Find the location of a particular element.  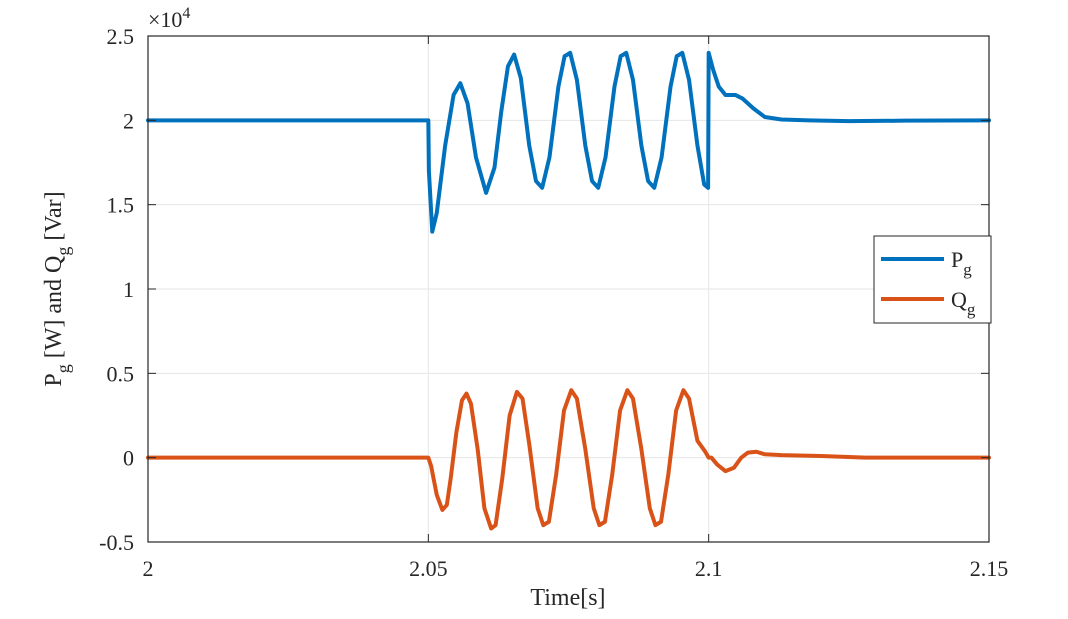

y-tick-label: -0.5 is located at coordinates (116, 542).